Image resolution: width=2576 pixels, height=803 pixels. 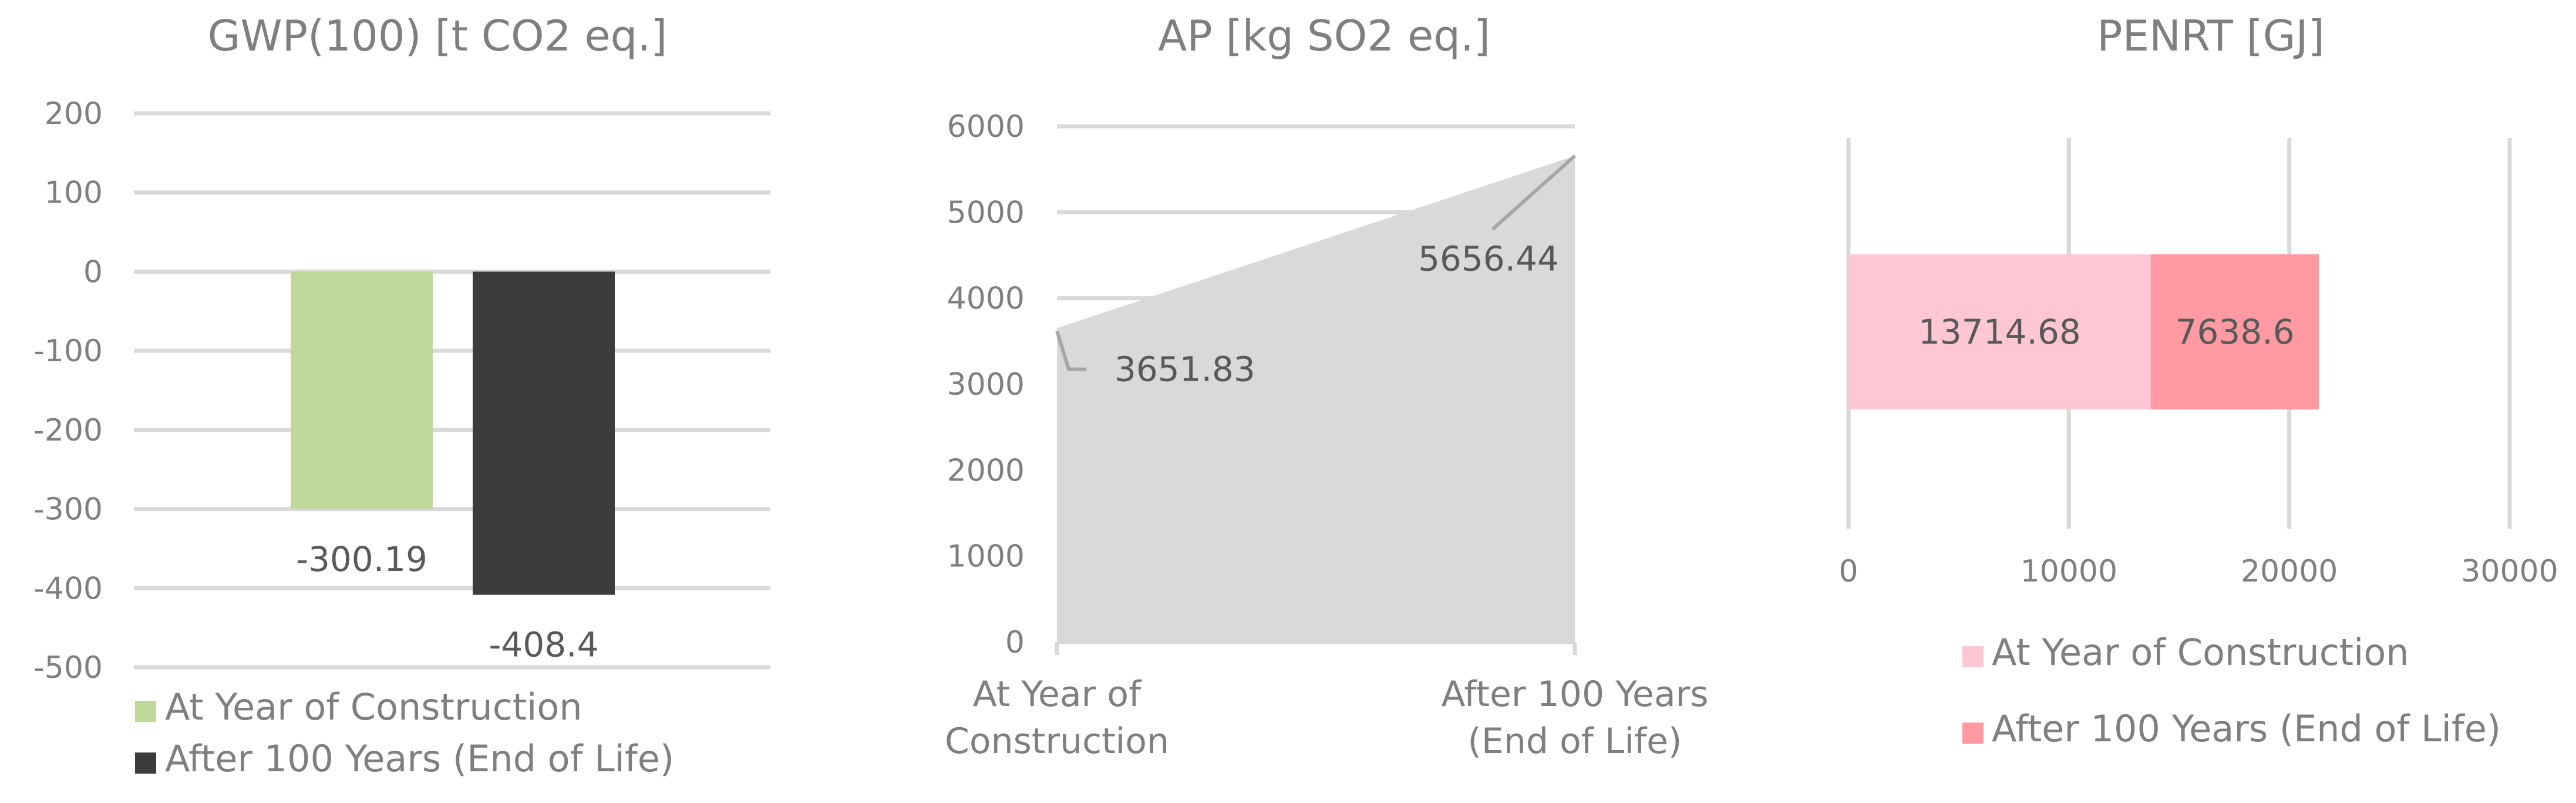 What do you see at coordinates (1316, 399) in the screenshot?
I see `ap-area` at bounding box center [1316, 399].